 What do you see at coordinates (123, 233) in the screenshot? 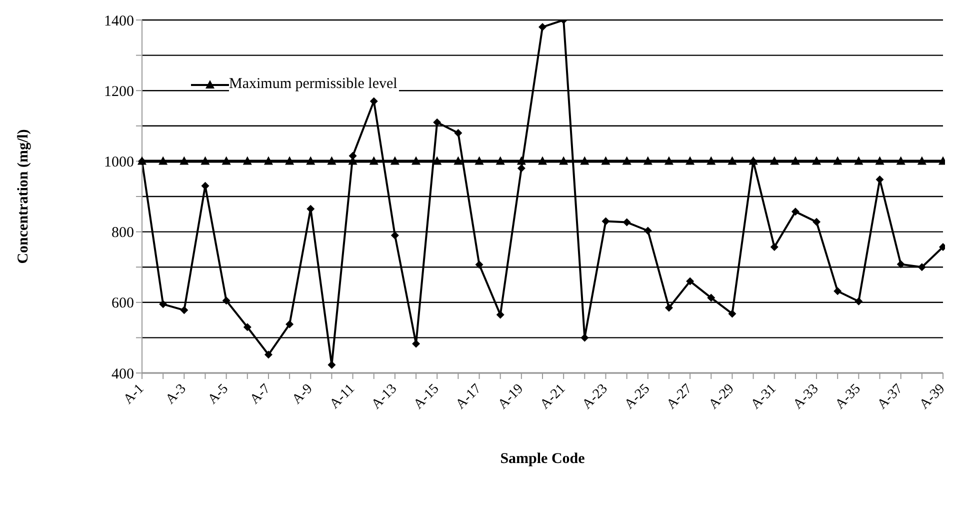
I see `y-tick-label: 800` at bounding box center [123, 233].